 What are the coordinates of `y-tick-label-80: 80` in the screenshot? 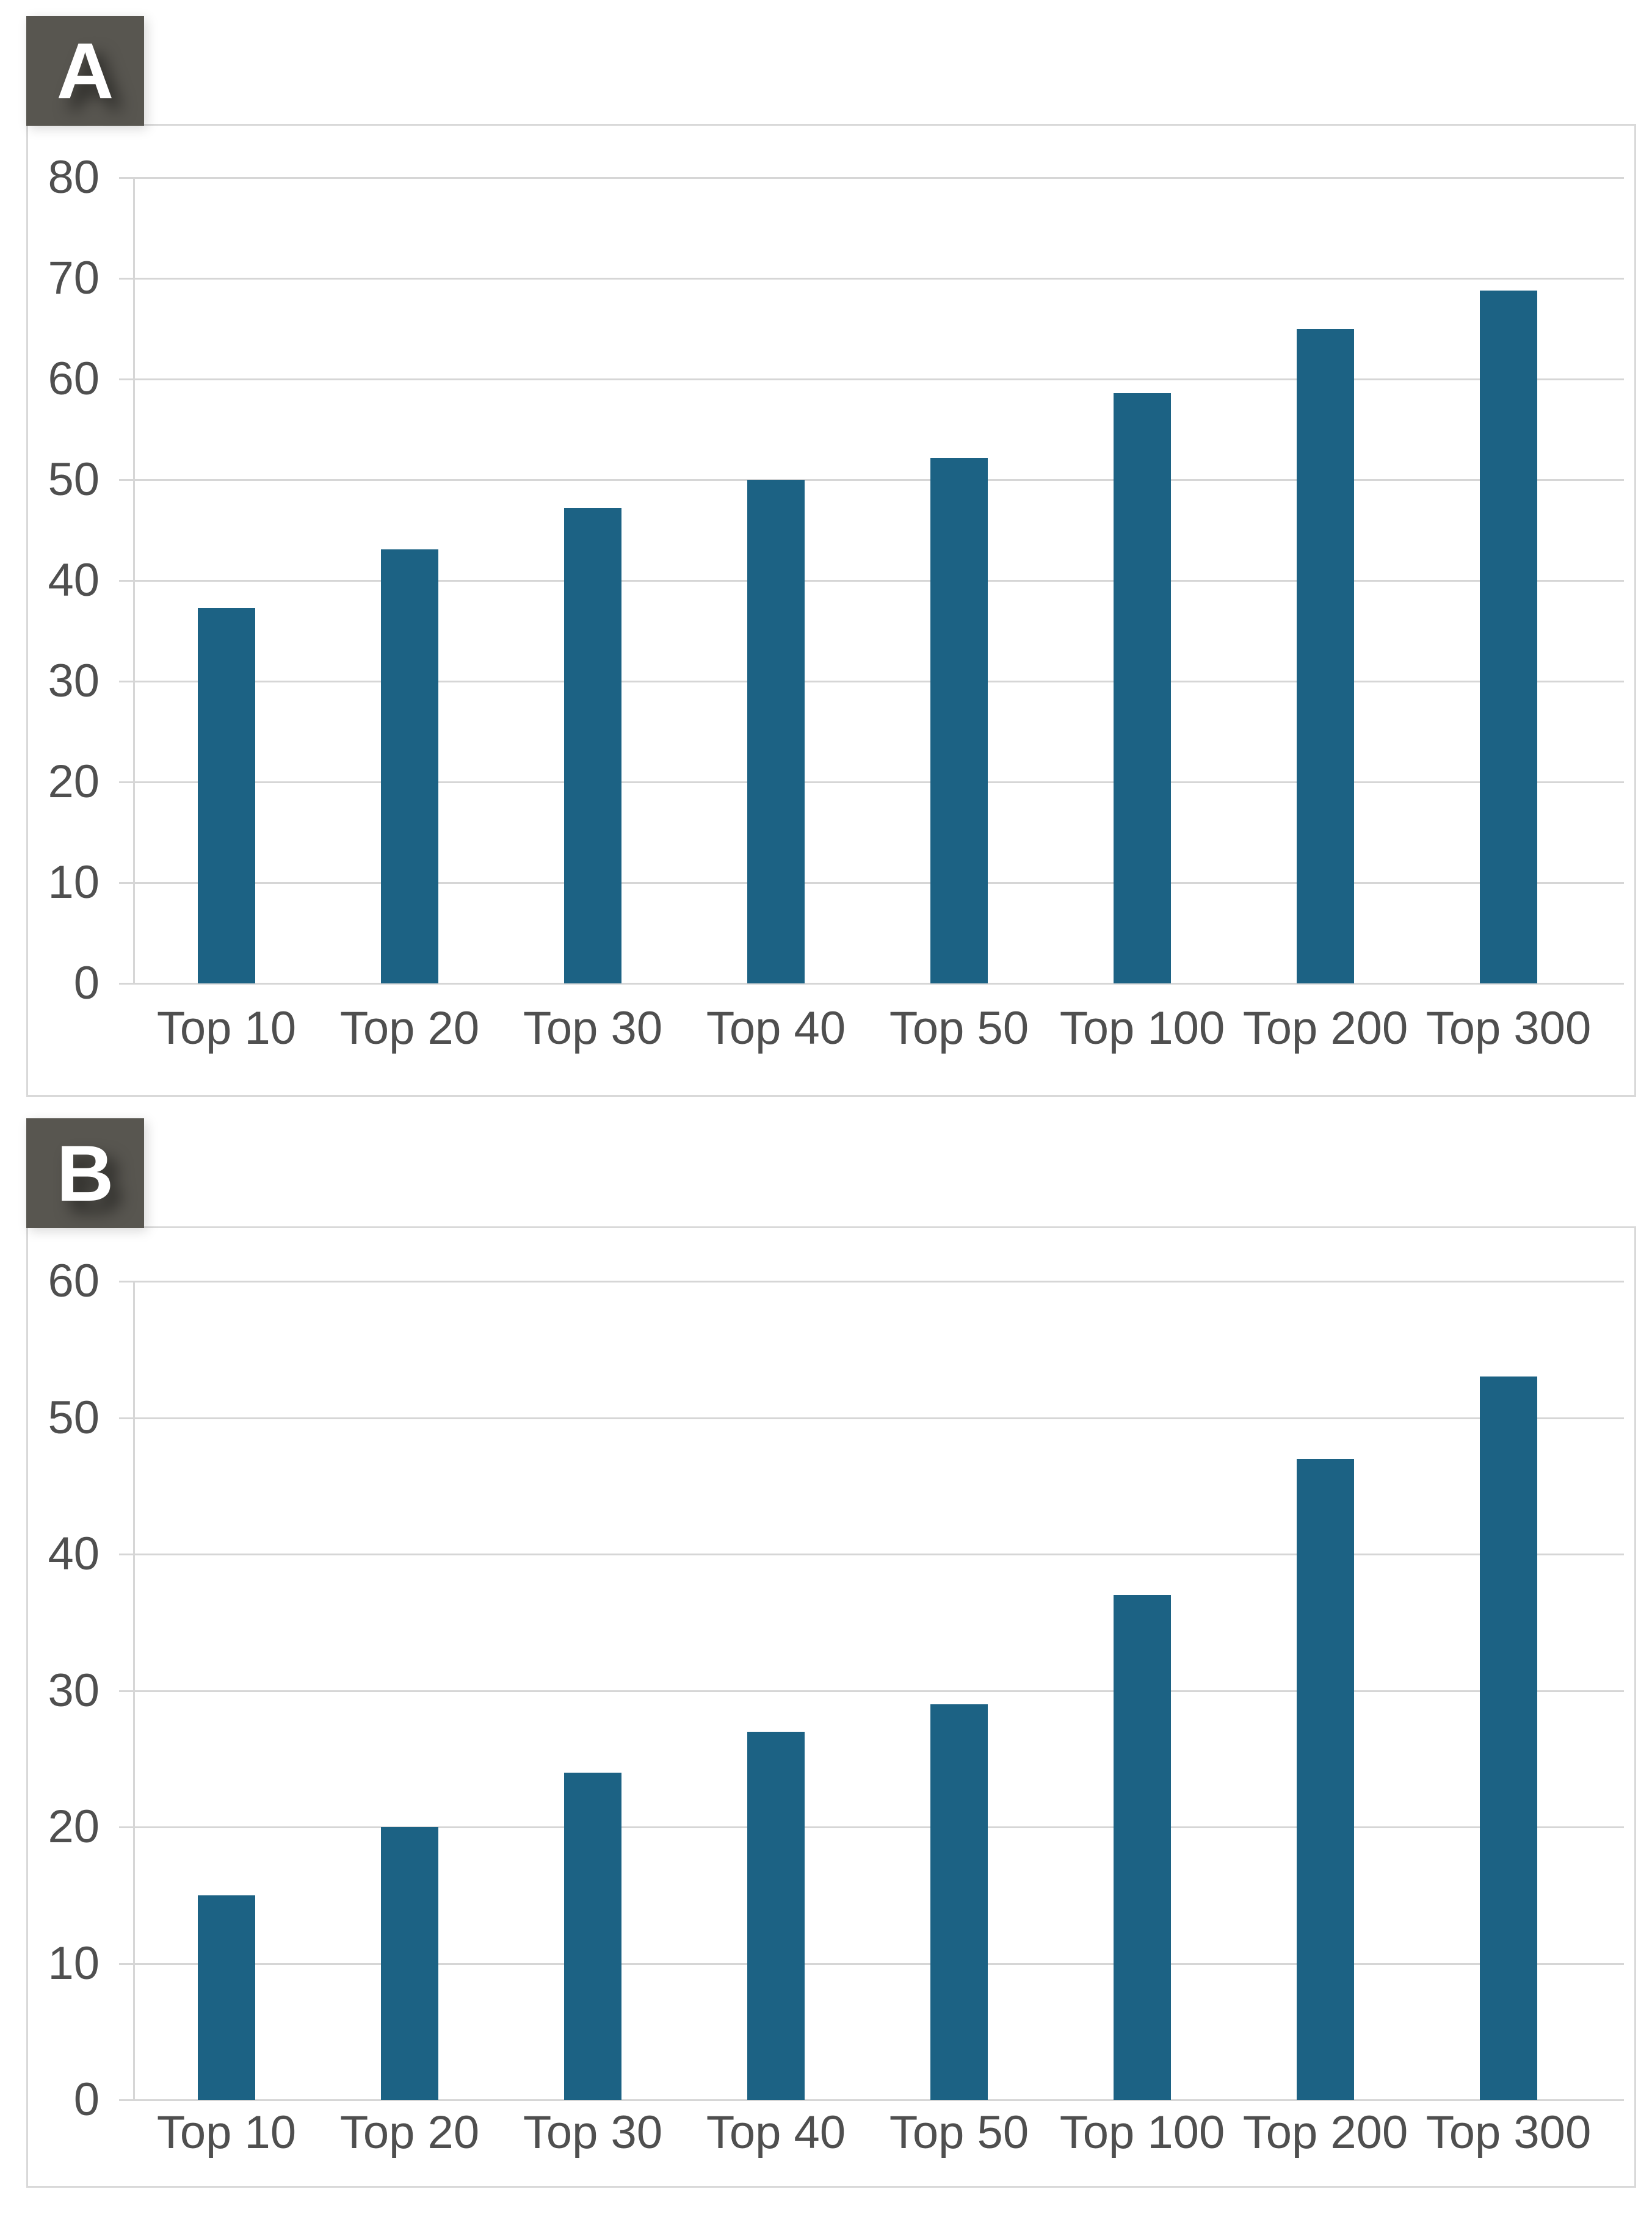 It's located at (74, 177).